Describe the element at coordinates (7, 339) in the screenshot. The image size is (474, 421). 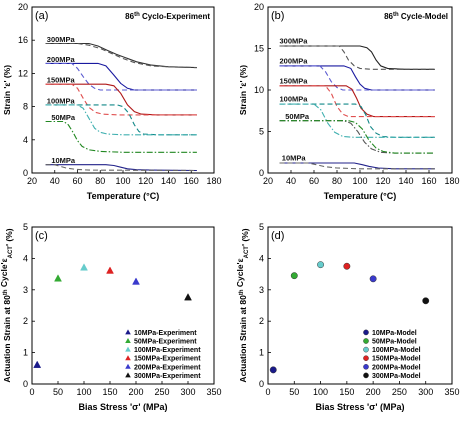
I see `y-axis-label-part: Actuation Strain at 80` at that location.